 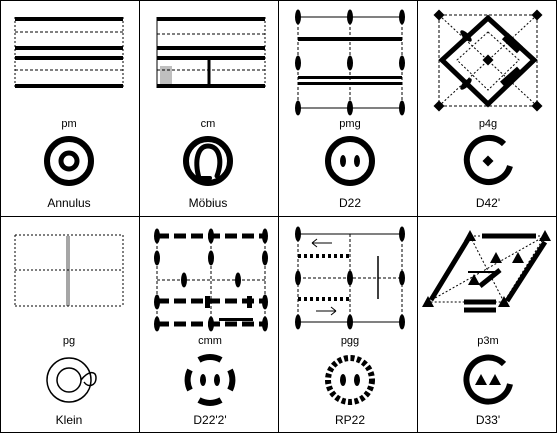 I want to click on cell-pm: pm Annulus, so click(x=69, y=113).